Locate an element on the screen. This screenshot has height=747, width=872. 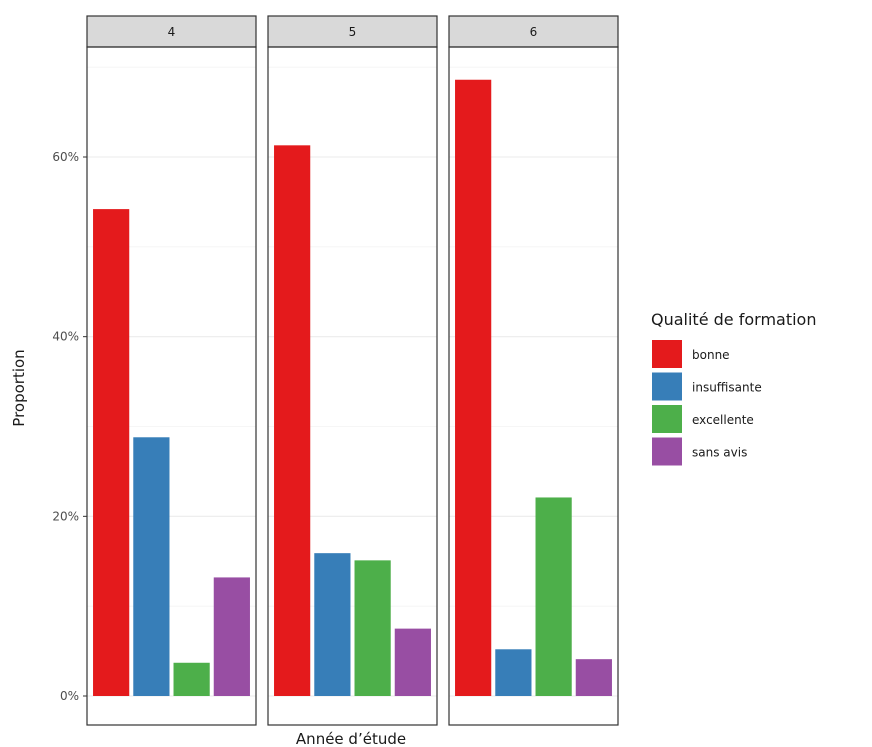
y-tick-label: 0% is located at coordinates (69, 696).